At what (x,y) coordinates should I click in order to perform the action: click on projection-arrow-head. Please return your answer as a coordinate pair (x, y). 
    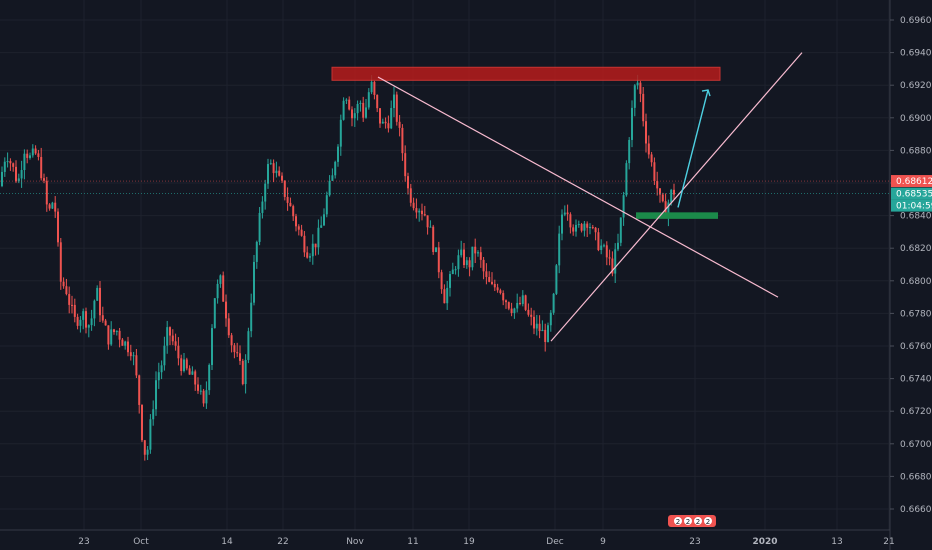
    Looking at the image, I should click on (706, 93).